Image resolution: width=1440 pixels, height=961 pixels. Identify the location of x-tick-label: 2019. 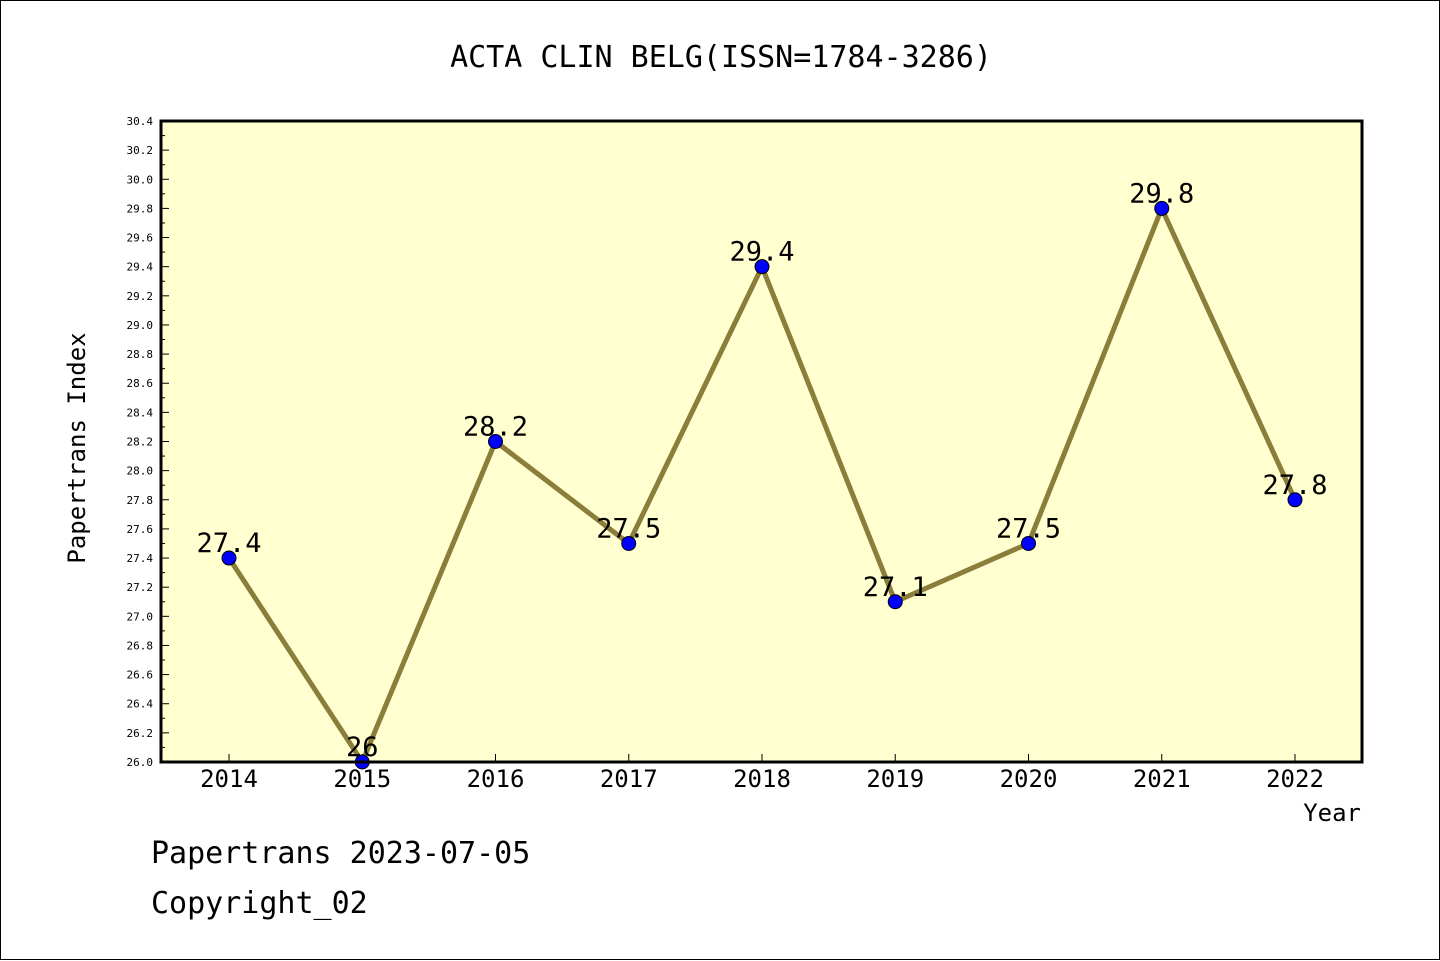
(895, 779).